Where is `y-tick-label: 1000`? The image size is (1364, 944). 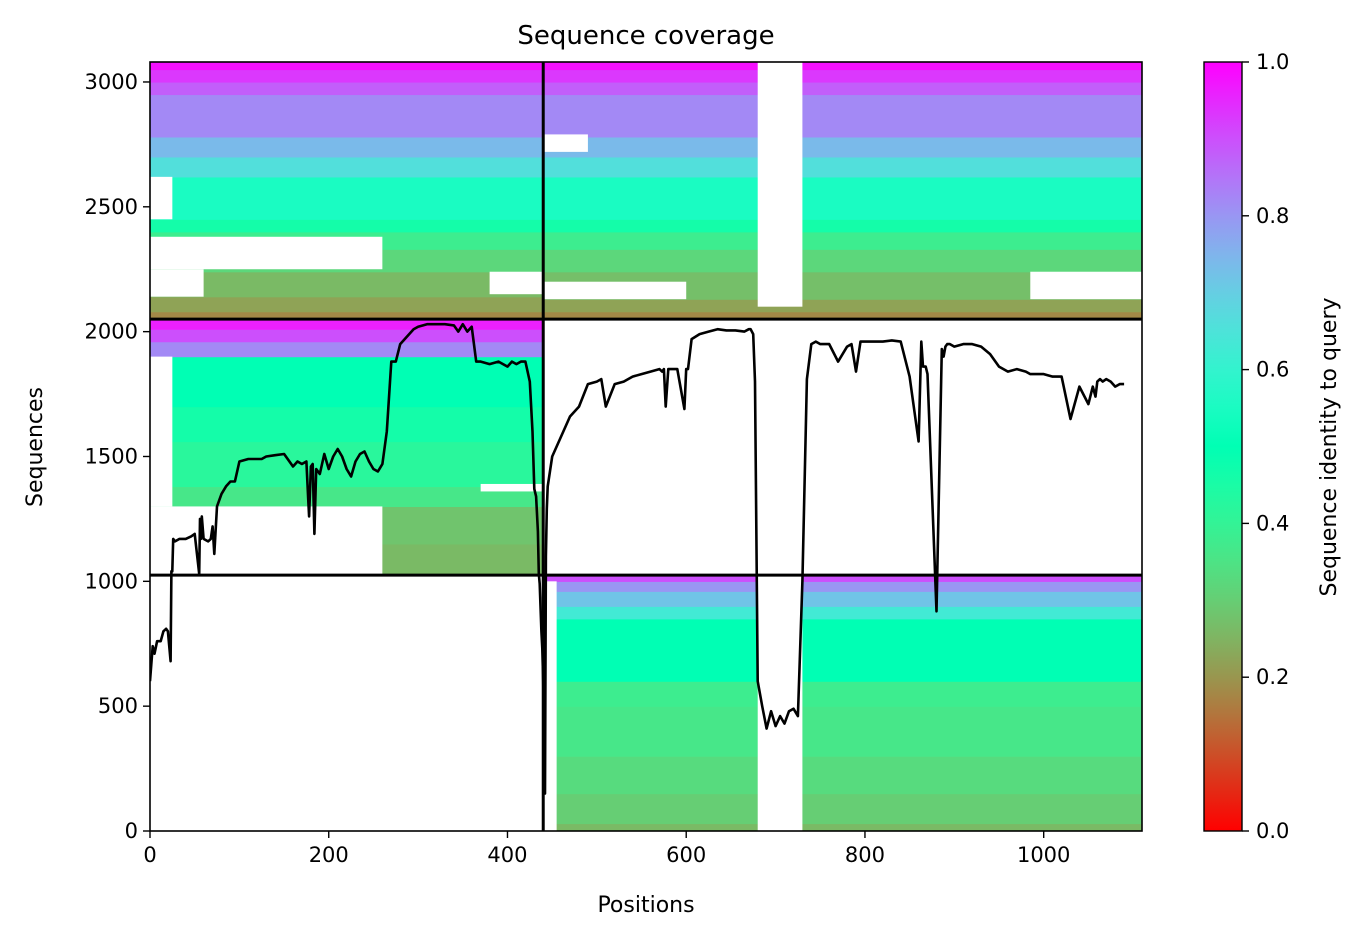
y-tick-label: 1000 is located at coordinates (111, 581).